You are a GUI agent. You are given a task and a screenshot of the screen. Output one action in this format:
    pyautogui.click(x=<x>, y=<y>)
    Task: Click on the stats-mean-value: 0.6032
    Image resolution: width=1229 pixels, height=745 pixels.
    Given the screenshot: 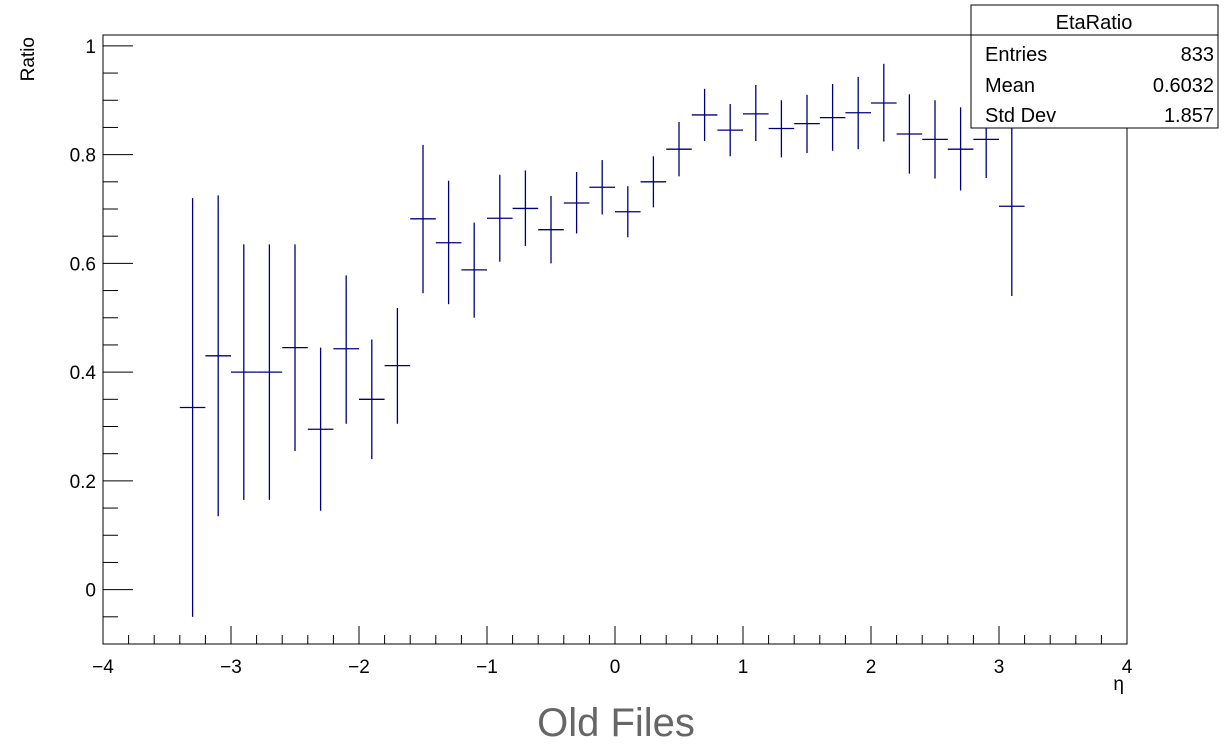 What is the action you would take?
    pyautogui.click(x=1183, y=86)
    